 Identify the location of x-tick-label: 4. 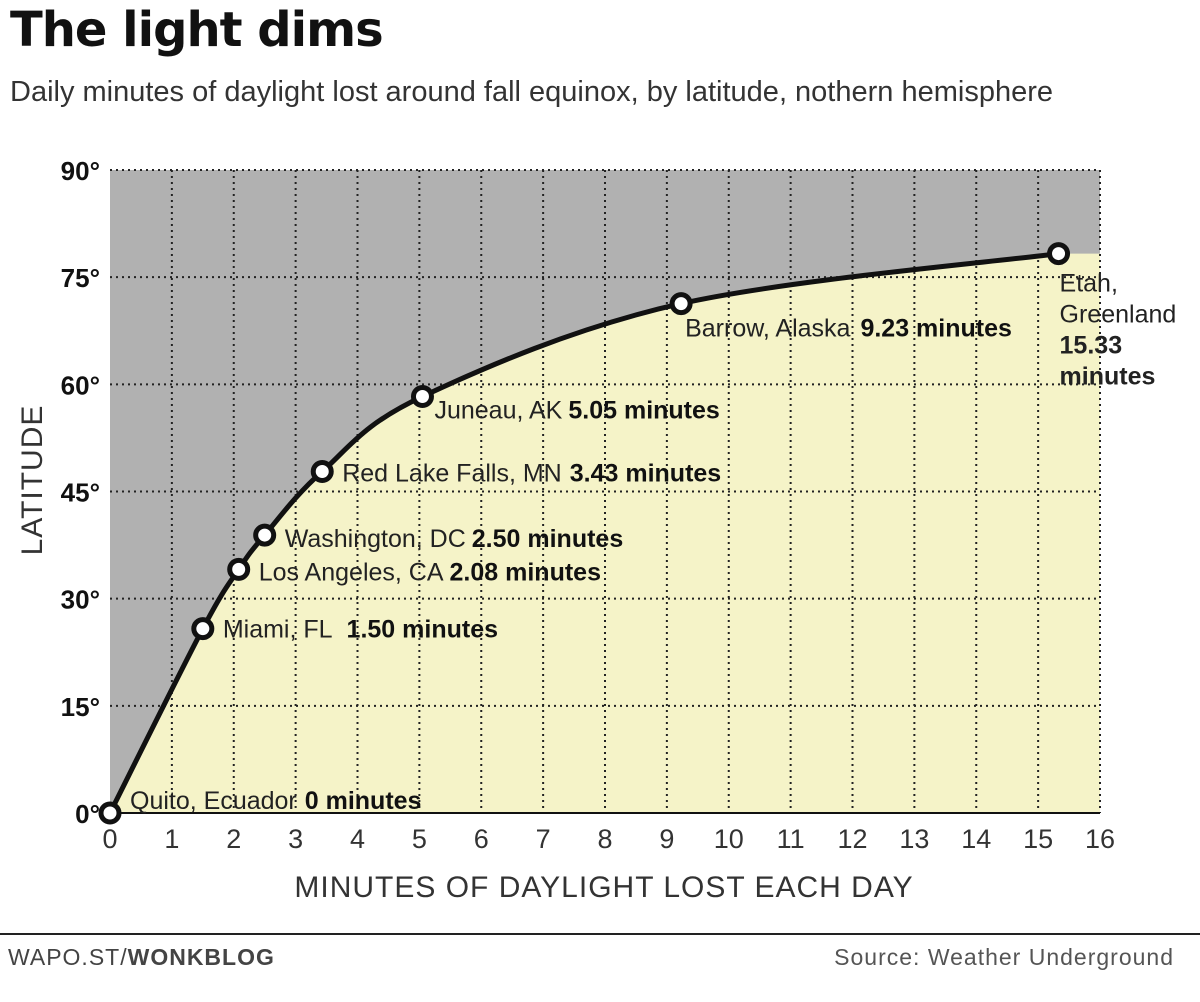
(357, 839).